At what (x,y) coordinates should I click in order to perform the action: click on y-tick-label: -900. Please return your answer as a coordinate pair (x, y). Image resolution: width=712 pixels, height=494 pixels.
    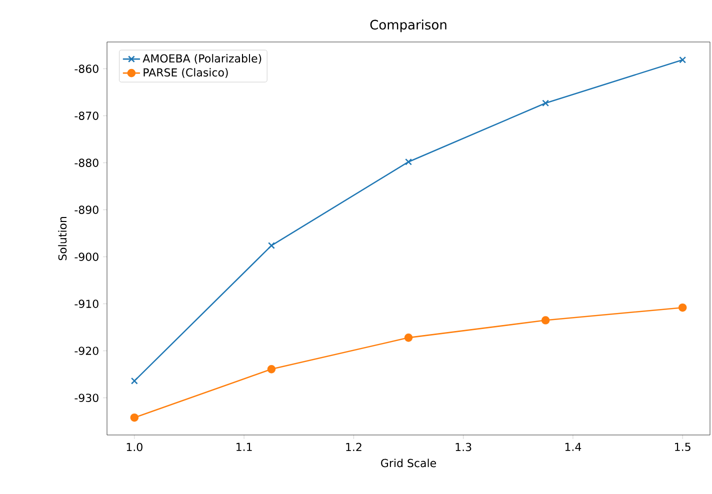
    Looking at the image, I should click on (86, 256).